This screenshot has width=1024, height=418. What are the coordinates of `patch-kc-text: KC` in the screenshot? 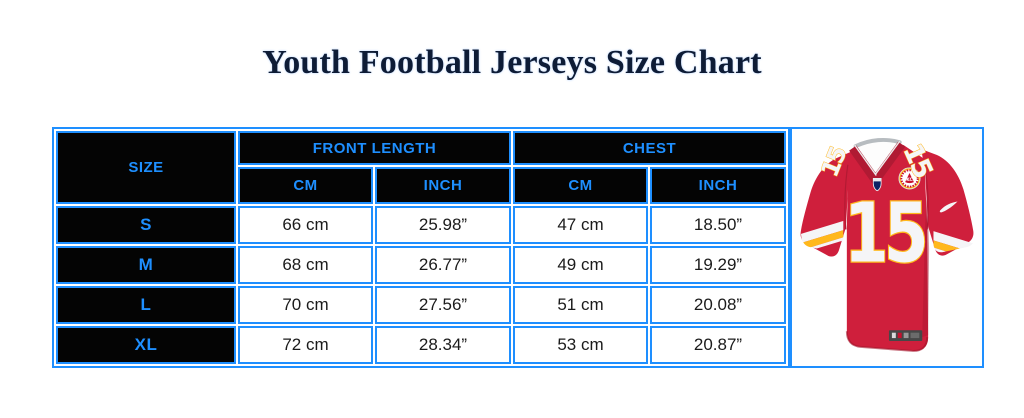 It's located at (909, 180).